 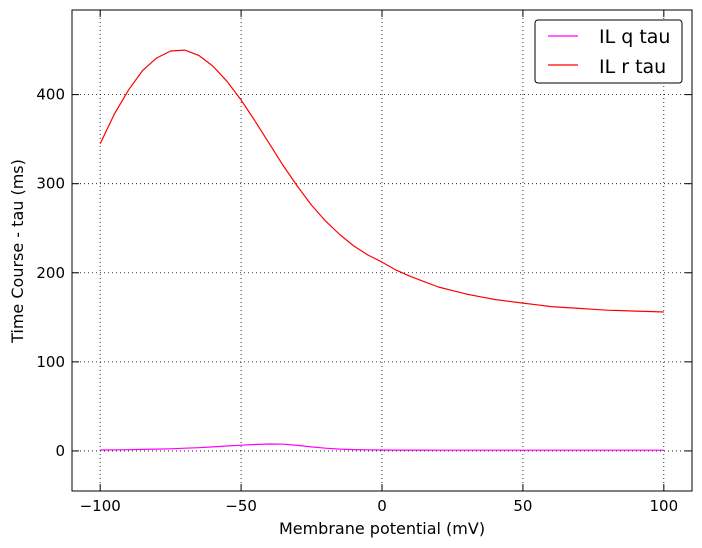 What do you see at coordinates (60, 451) in the screenshot?
I see `y-tick-label: 0` at bounding box center [60, 451].